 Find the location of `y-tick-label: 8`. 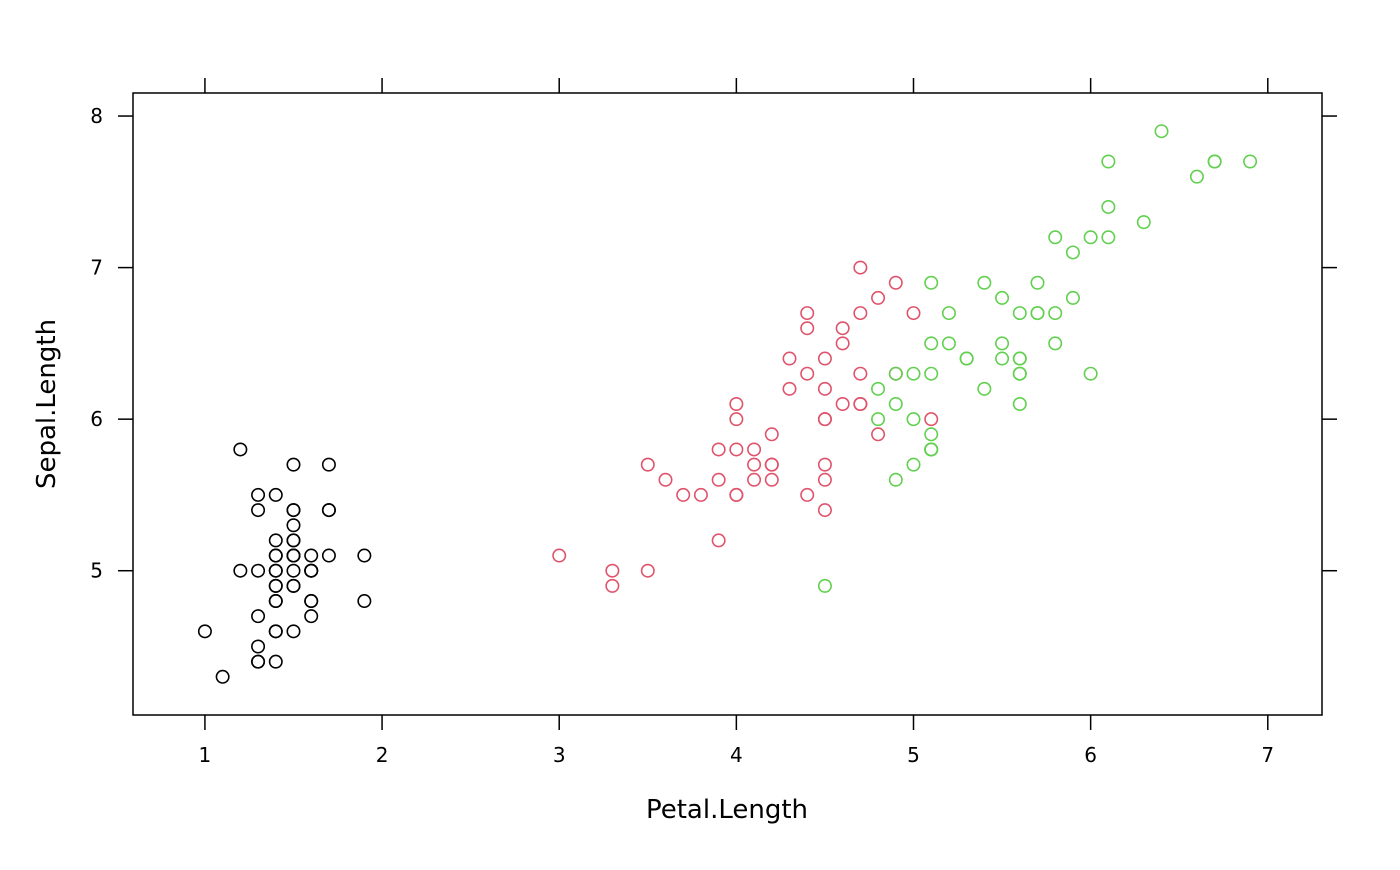

y-tick-label: 8 is located at coordinates (96, 116).